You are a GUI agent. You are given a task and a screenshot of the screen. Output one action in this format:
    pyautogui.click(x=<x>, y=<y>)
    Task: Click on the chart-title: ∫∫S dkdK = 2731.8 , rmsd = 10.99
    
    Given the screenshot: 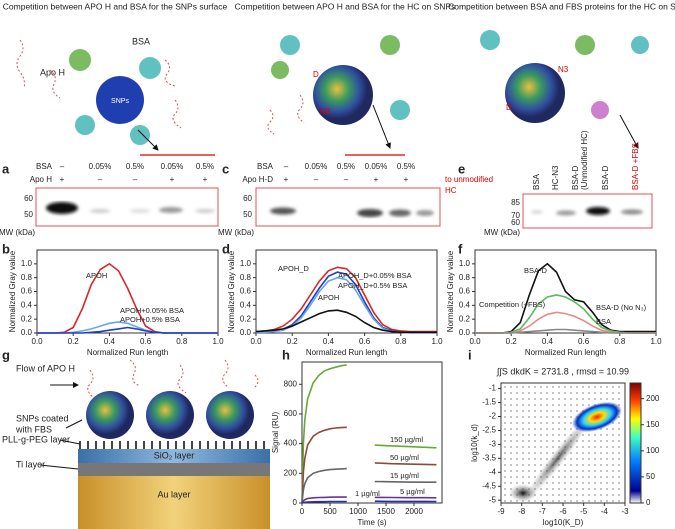 What is the action you would take?
    pyautogui.click(x=562, y=371)
    